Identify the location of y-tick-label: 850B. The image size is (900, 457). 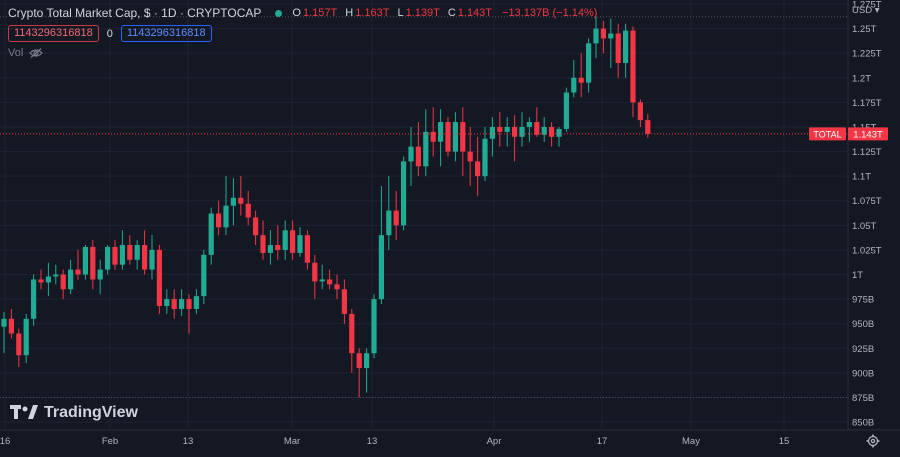
(863, 423).